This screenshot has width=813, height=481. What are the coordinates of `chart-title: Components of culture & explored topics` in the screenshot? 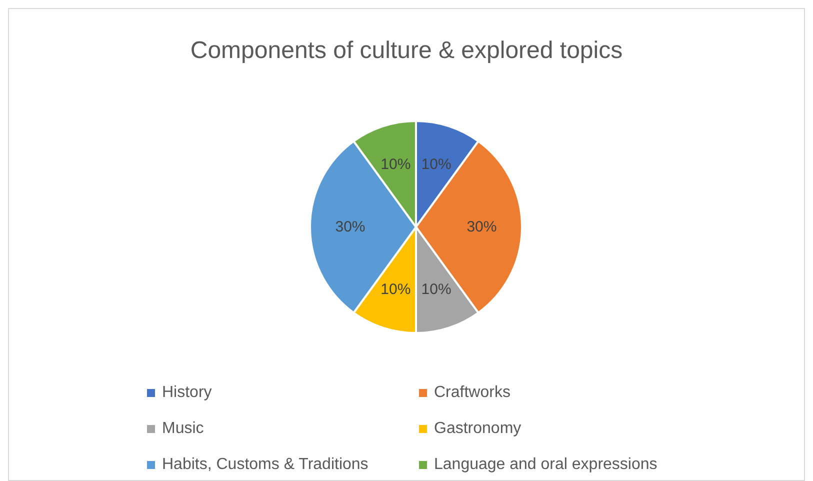 It's located at (406, 51).